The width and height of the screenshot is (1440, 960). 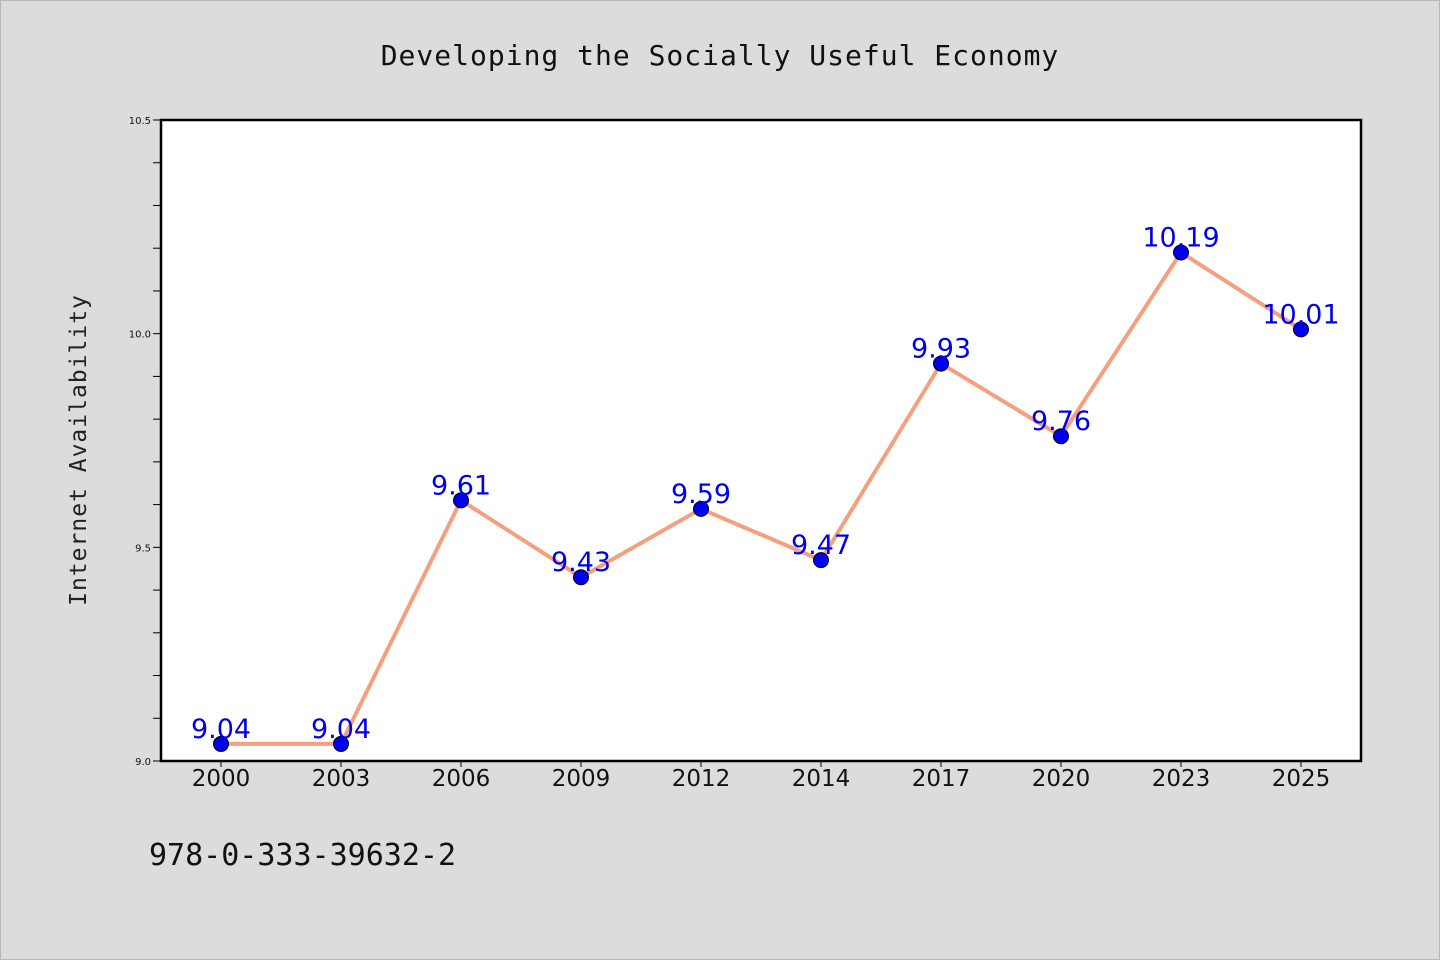 I want to click on y-axis-label: Internet Availability, so click(x=79, y=450).